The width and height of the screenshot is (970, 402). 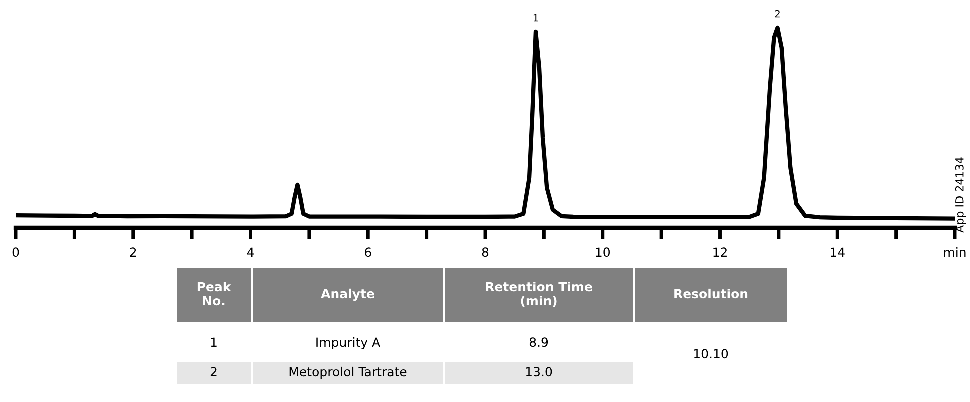 What do you see at coordinates (133, 252) in the screenshot?
I see `x-tick-label: 2` at bounding box center [133, 252].